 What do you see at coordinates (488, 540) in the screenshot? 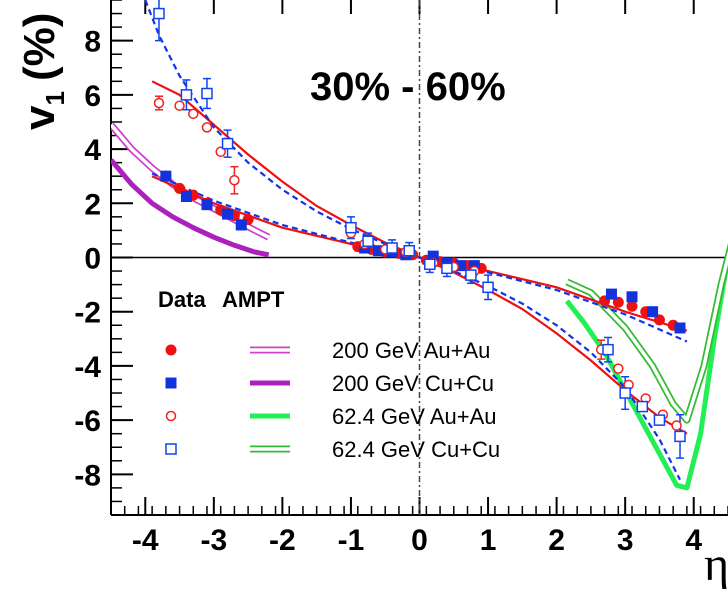
I see `x-tick-label: 1` at bounding box center [488, 540].